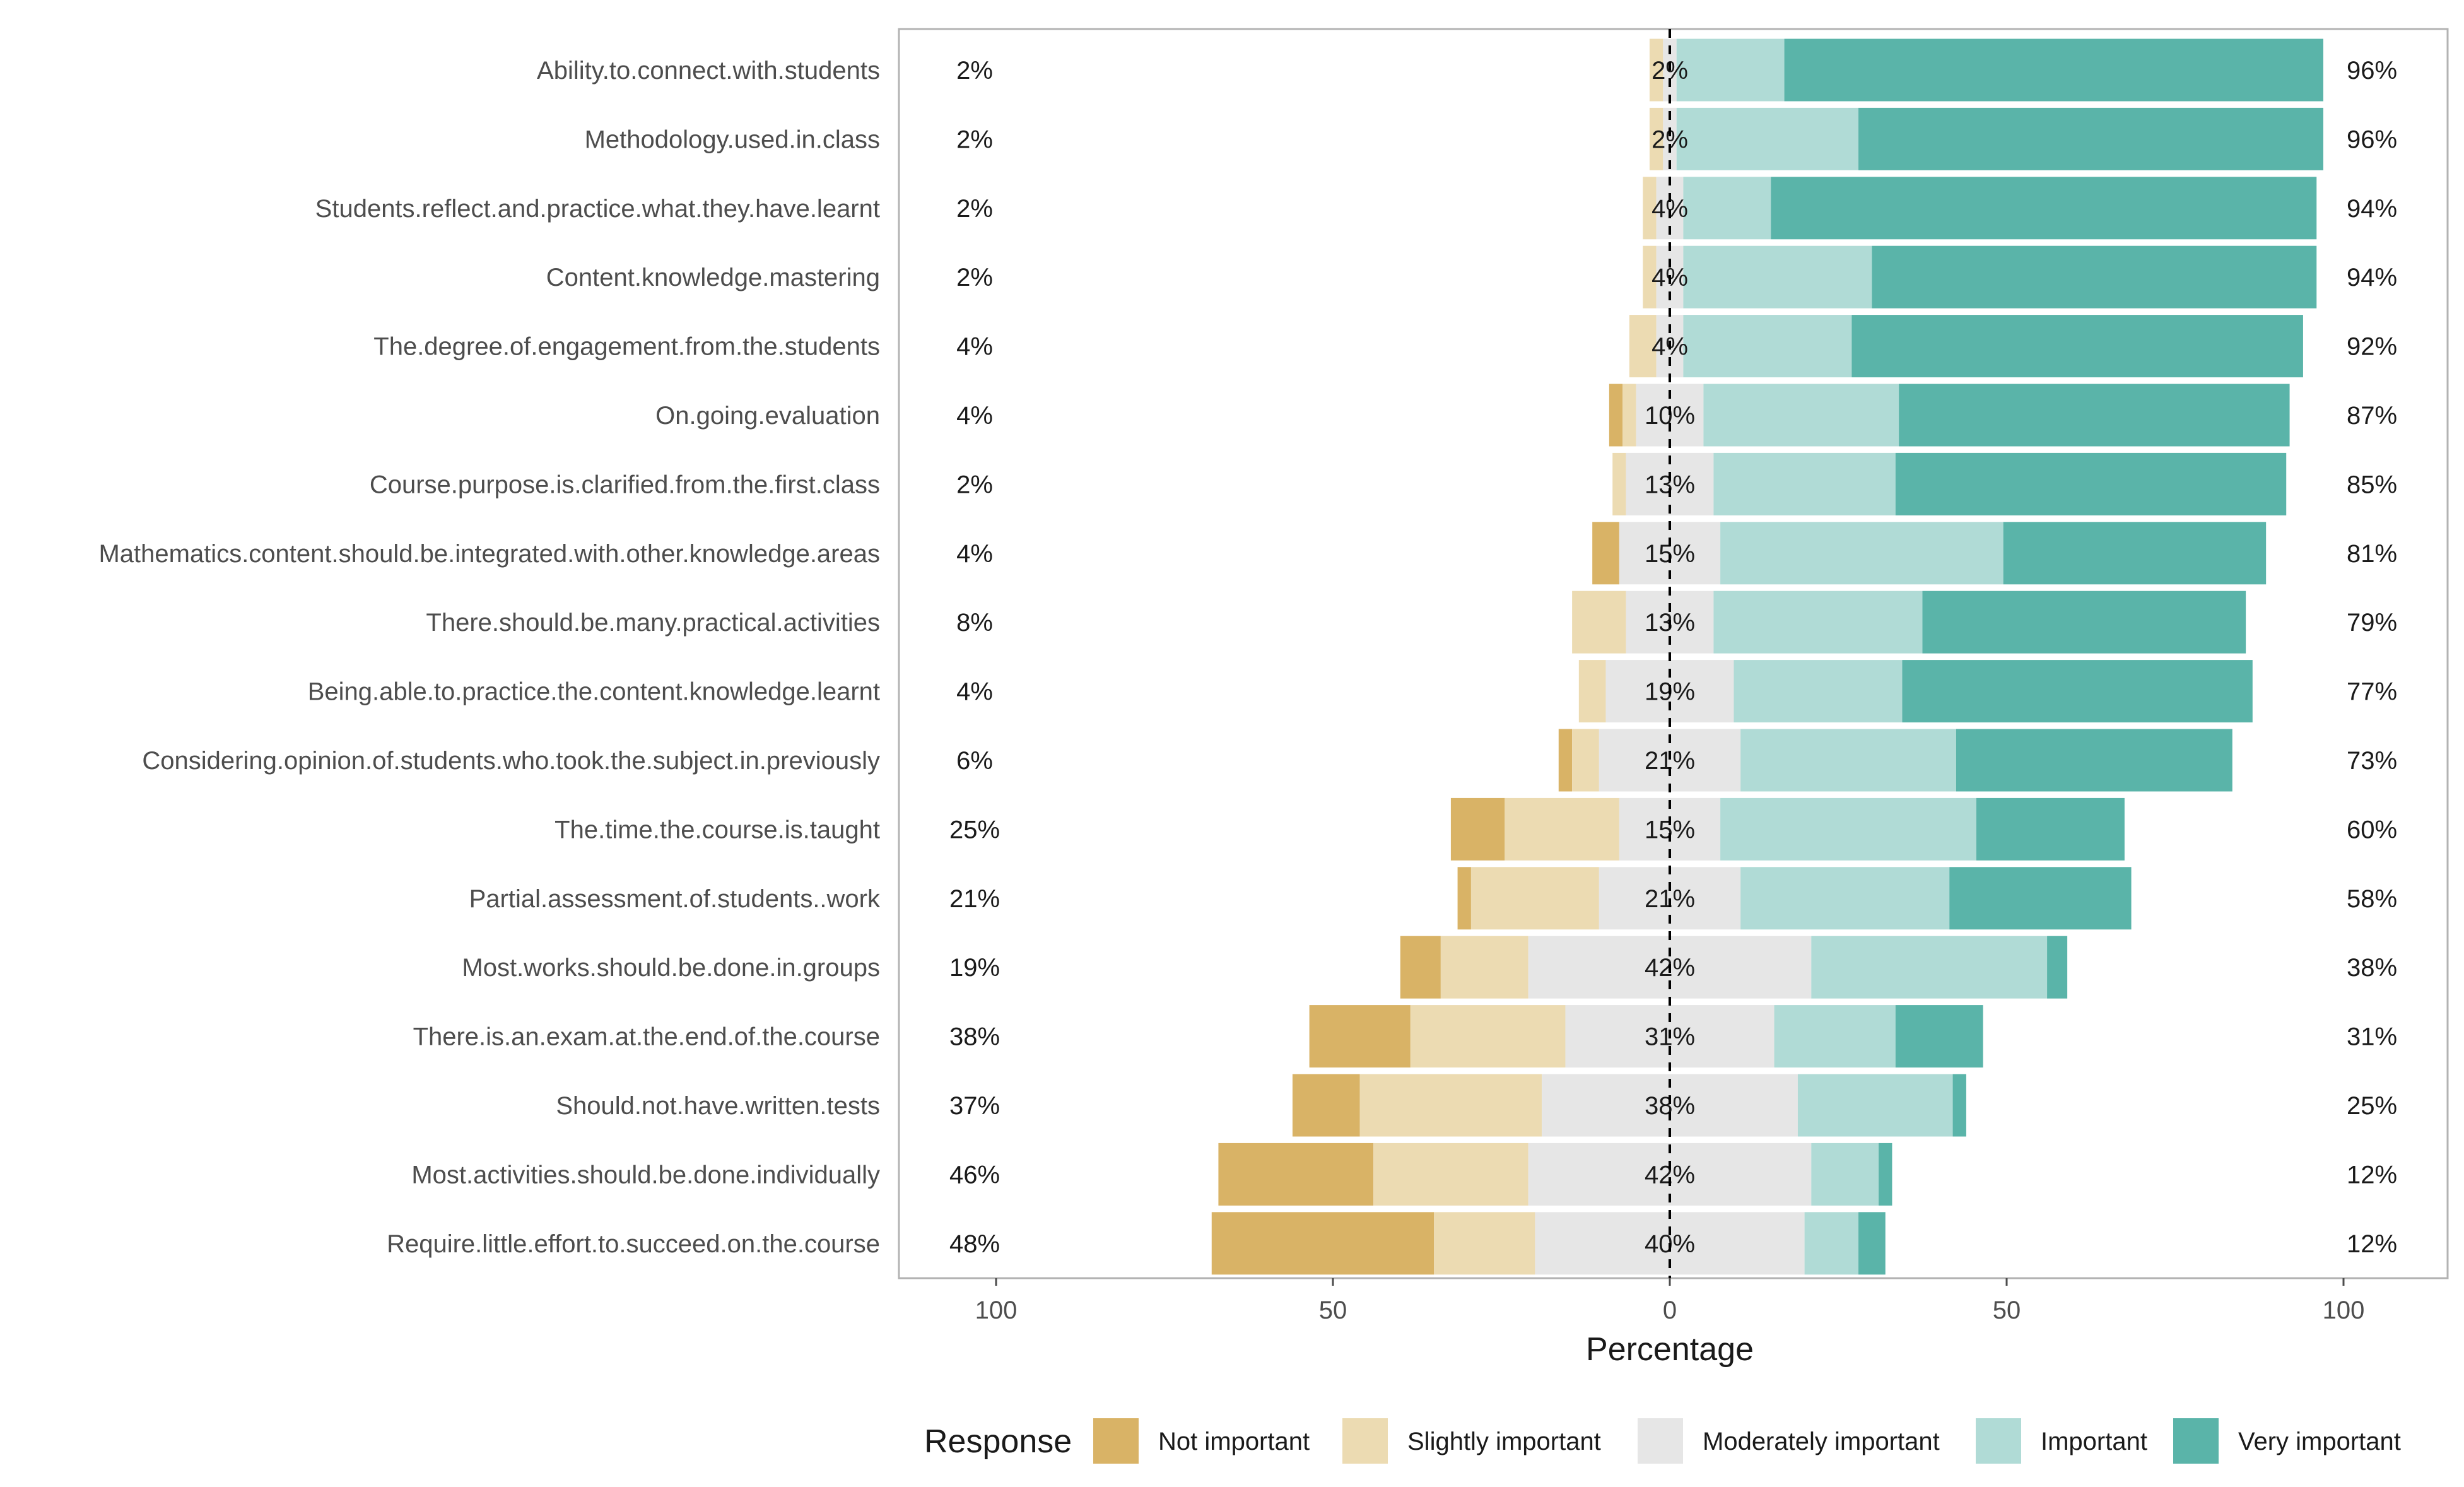 Image resolution: width=2464 pixels, height=1487 pixels. Describe the element at coordinates (713, 277) in the screenshot. I see `category-label: Content.knowledge.mastering` at that location.